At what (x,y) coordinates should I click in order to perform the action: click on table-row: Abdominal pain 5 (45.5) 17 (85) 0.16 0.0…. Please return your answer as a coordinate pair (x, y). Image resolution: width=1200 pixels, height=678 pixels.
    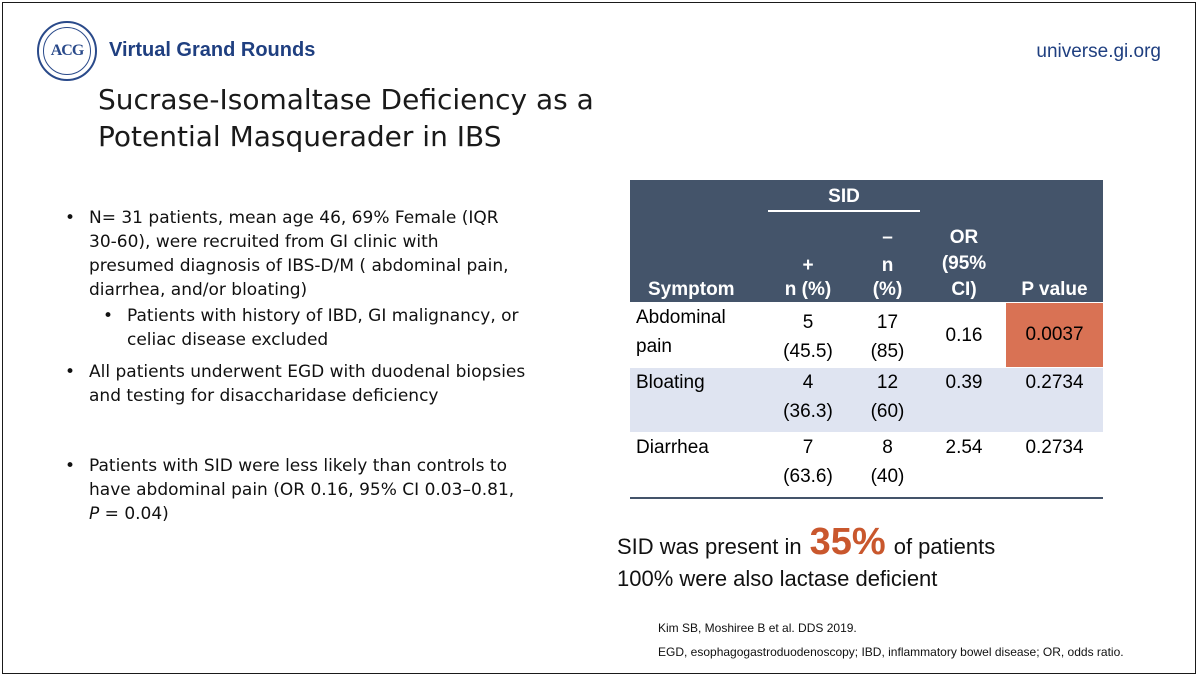
    Looking at the image, I should click on (866, 334).